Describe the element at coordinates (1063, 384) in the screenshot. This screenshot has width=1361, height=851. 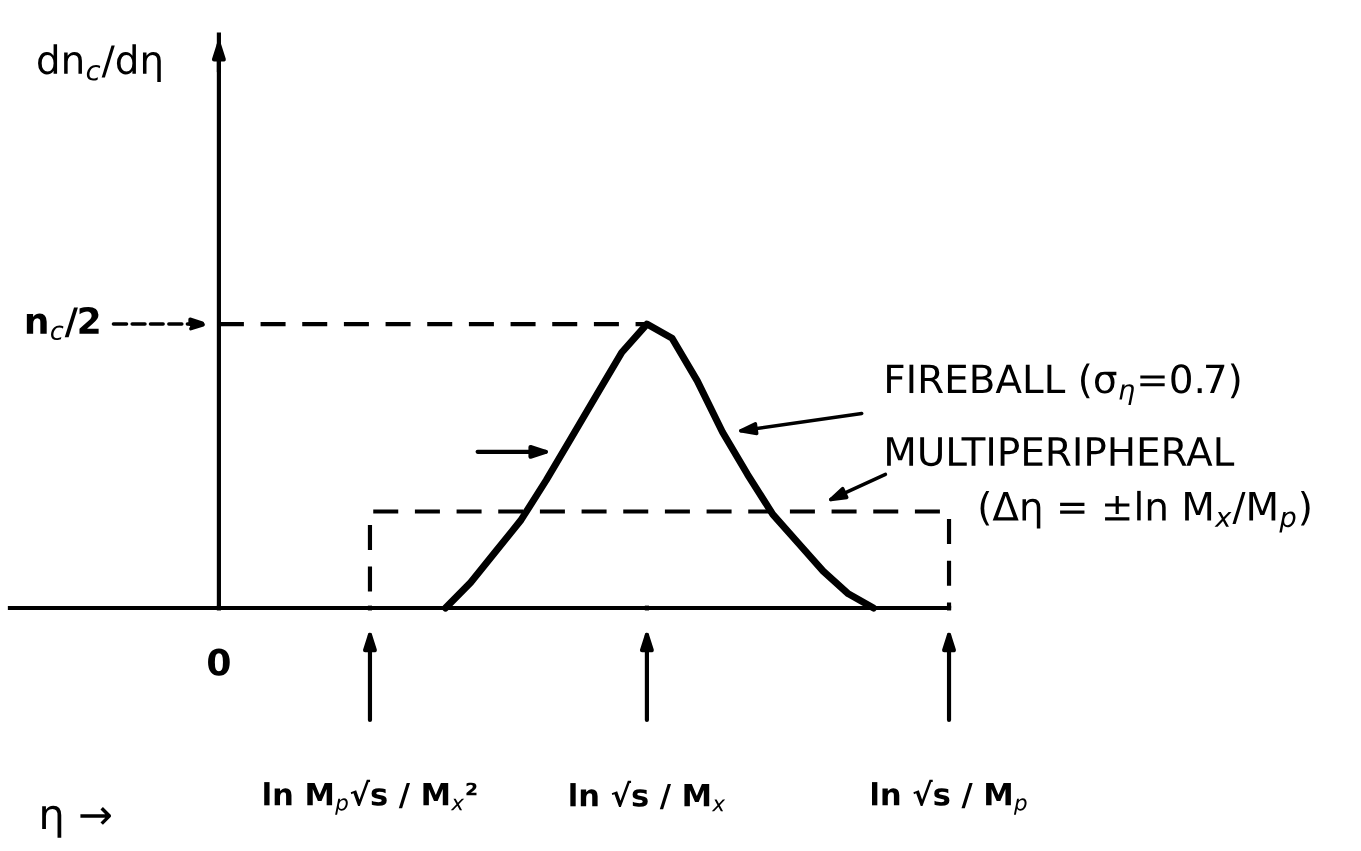
I see `annotation: FIREBALL (σ$_{η}$=0.7)` at that location.